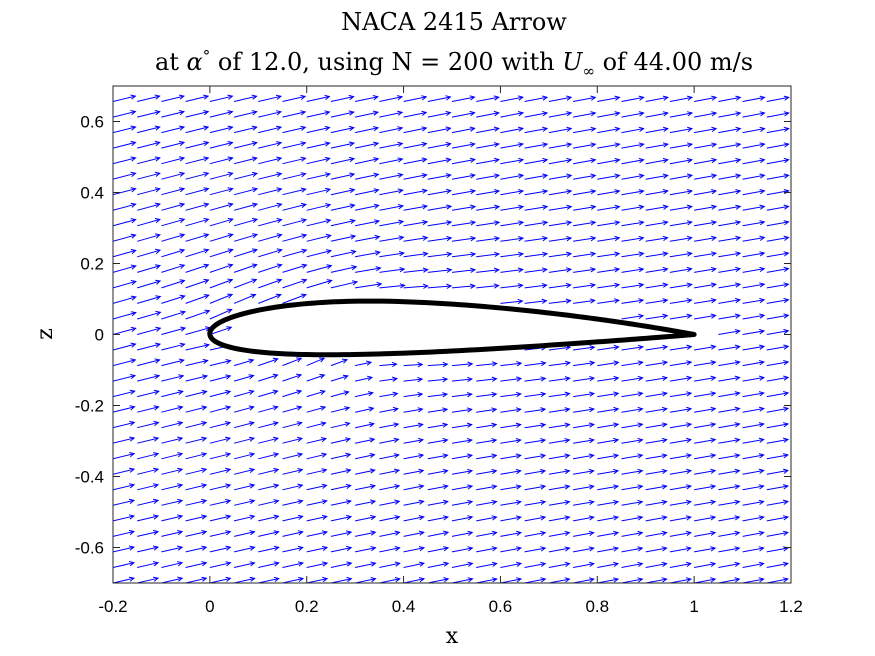  What do you see at coordinates (171, 62) in the screenshot?
I see `subtitle-prefix: at` at bounding box center [171, 62].